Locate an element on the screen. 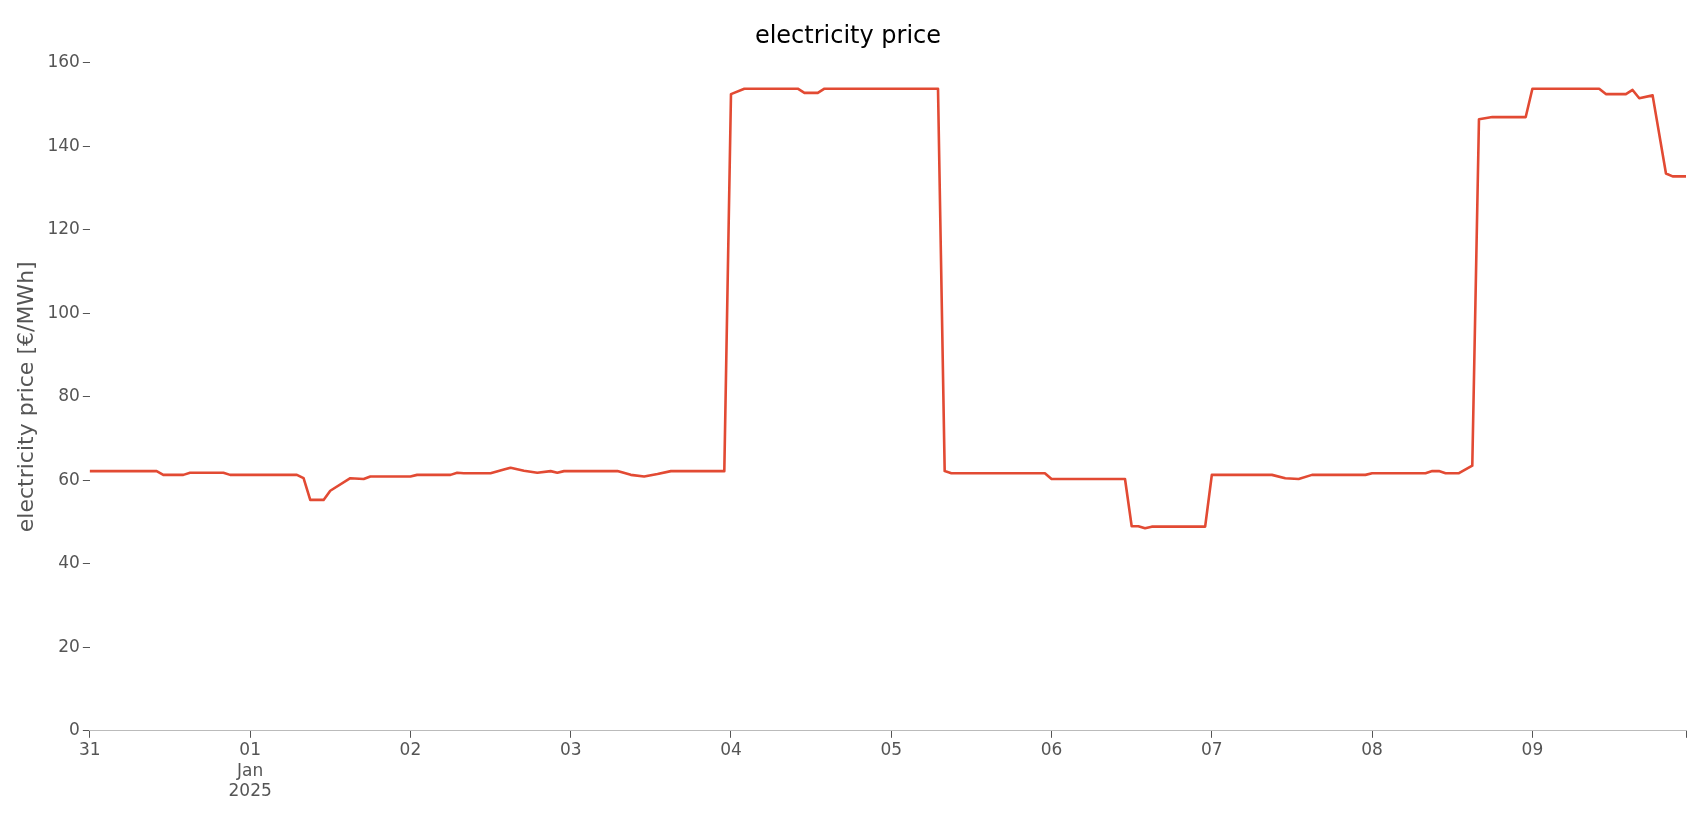 Image resolution: width=1706 pixels, height=815 pixels. x-tick-label: 03 is located at coordinates (570, 749).